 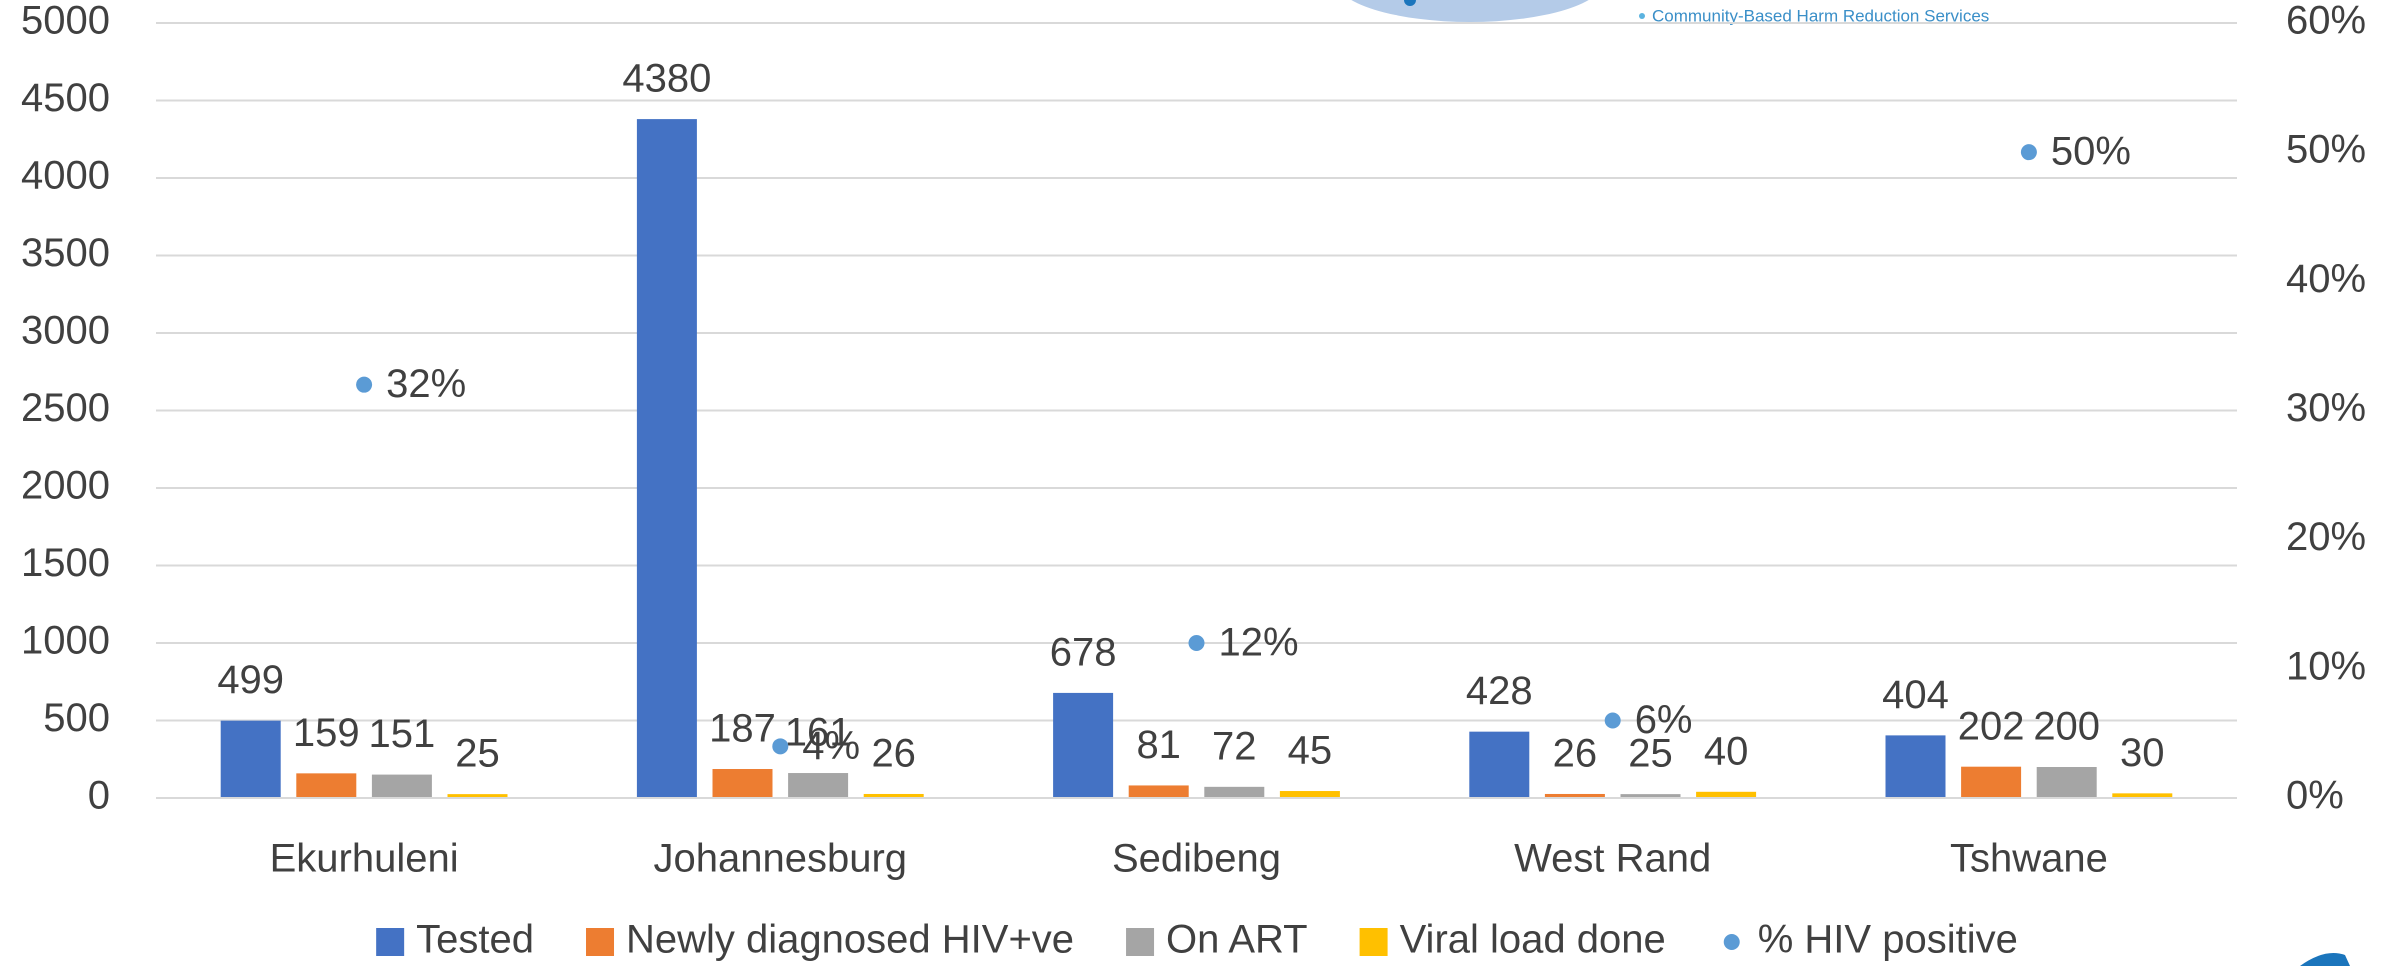 I want to click on legend-label: Viral load done, so click(x=1533, y=940).